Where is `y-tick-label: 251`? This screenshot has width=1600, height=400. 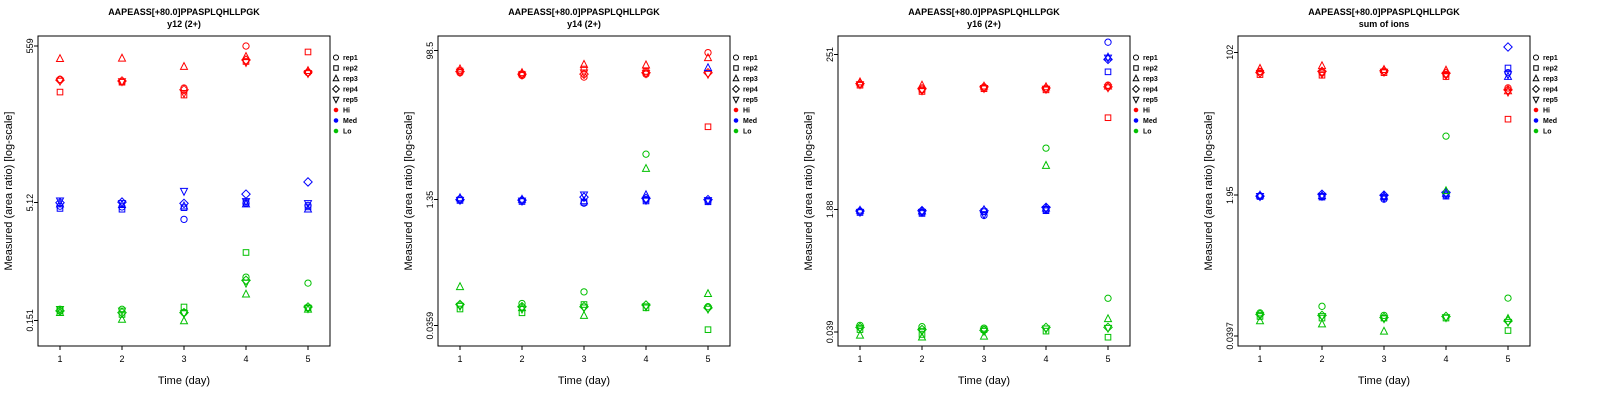
y-tick-label: 251 is located at coordinates (830, 54).